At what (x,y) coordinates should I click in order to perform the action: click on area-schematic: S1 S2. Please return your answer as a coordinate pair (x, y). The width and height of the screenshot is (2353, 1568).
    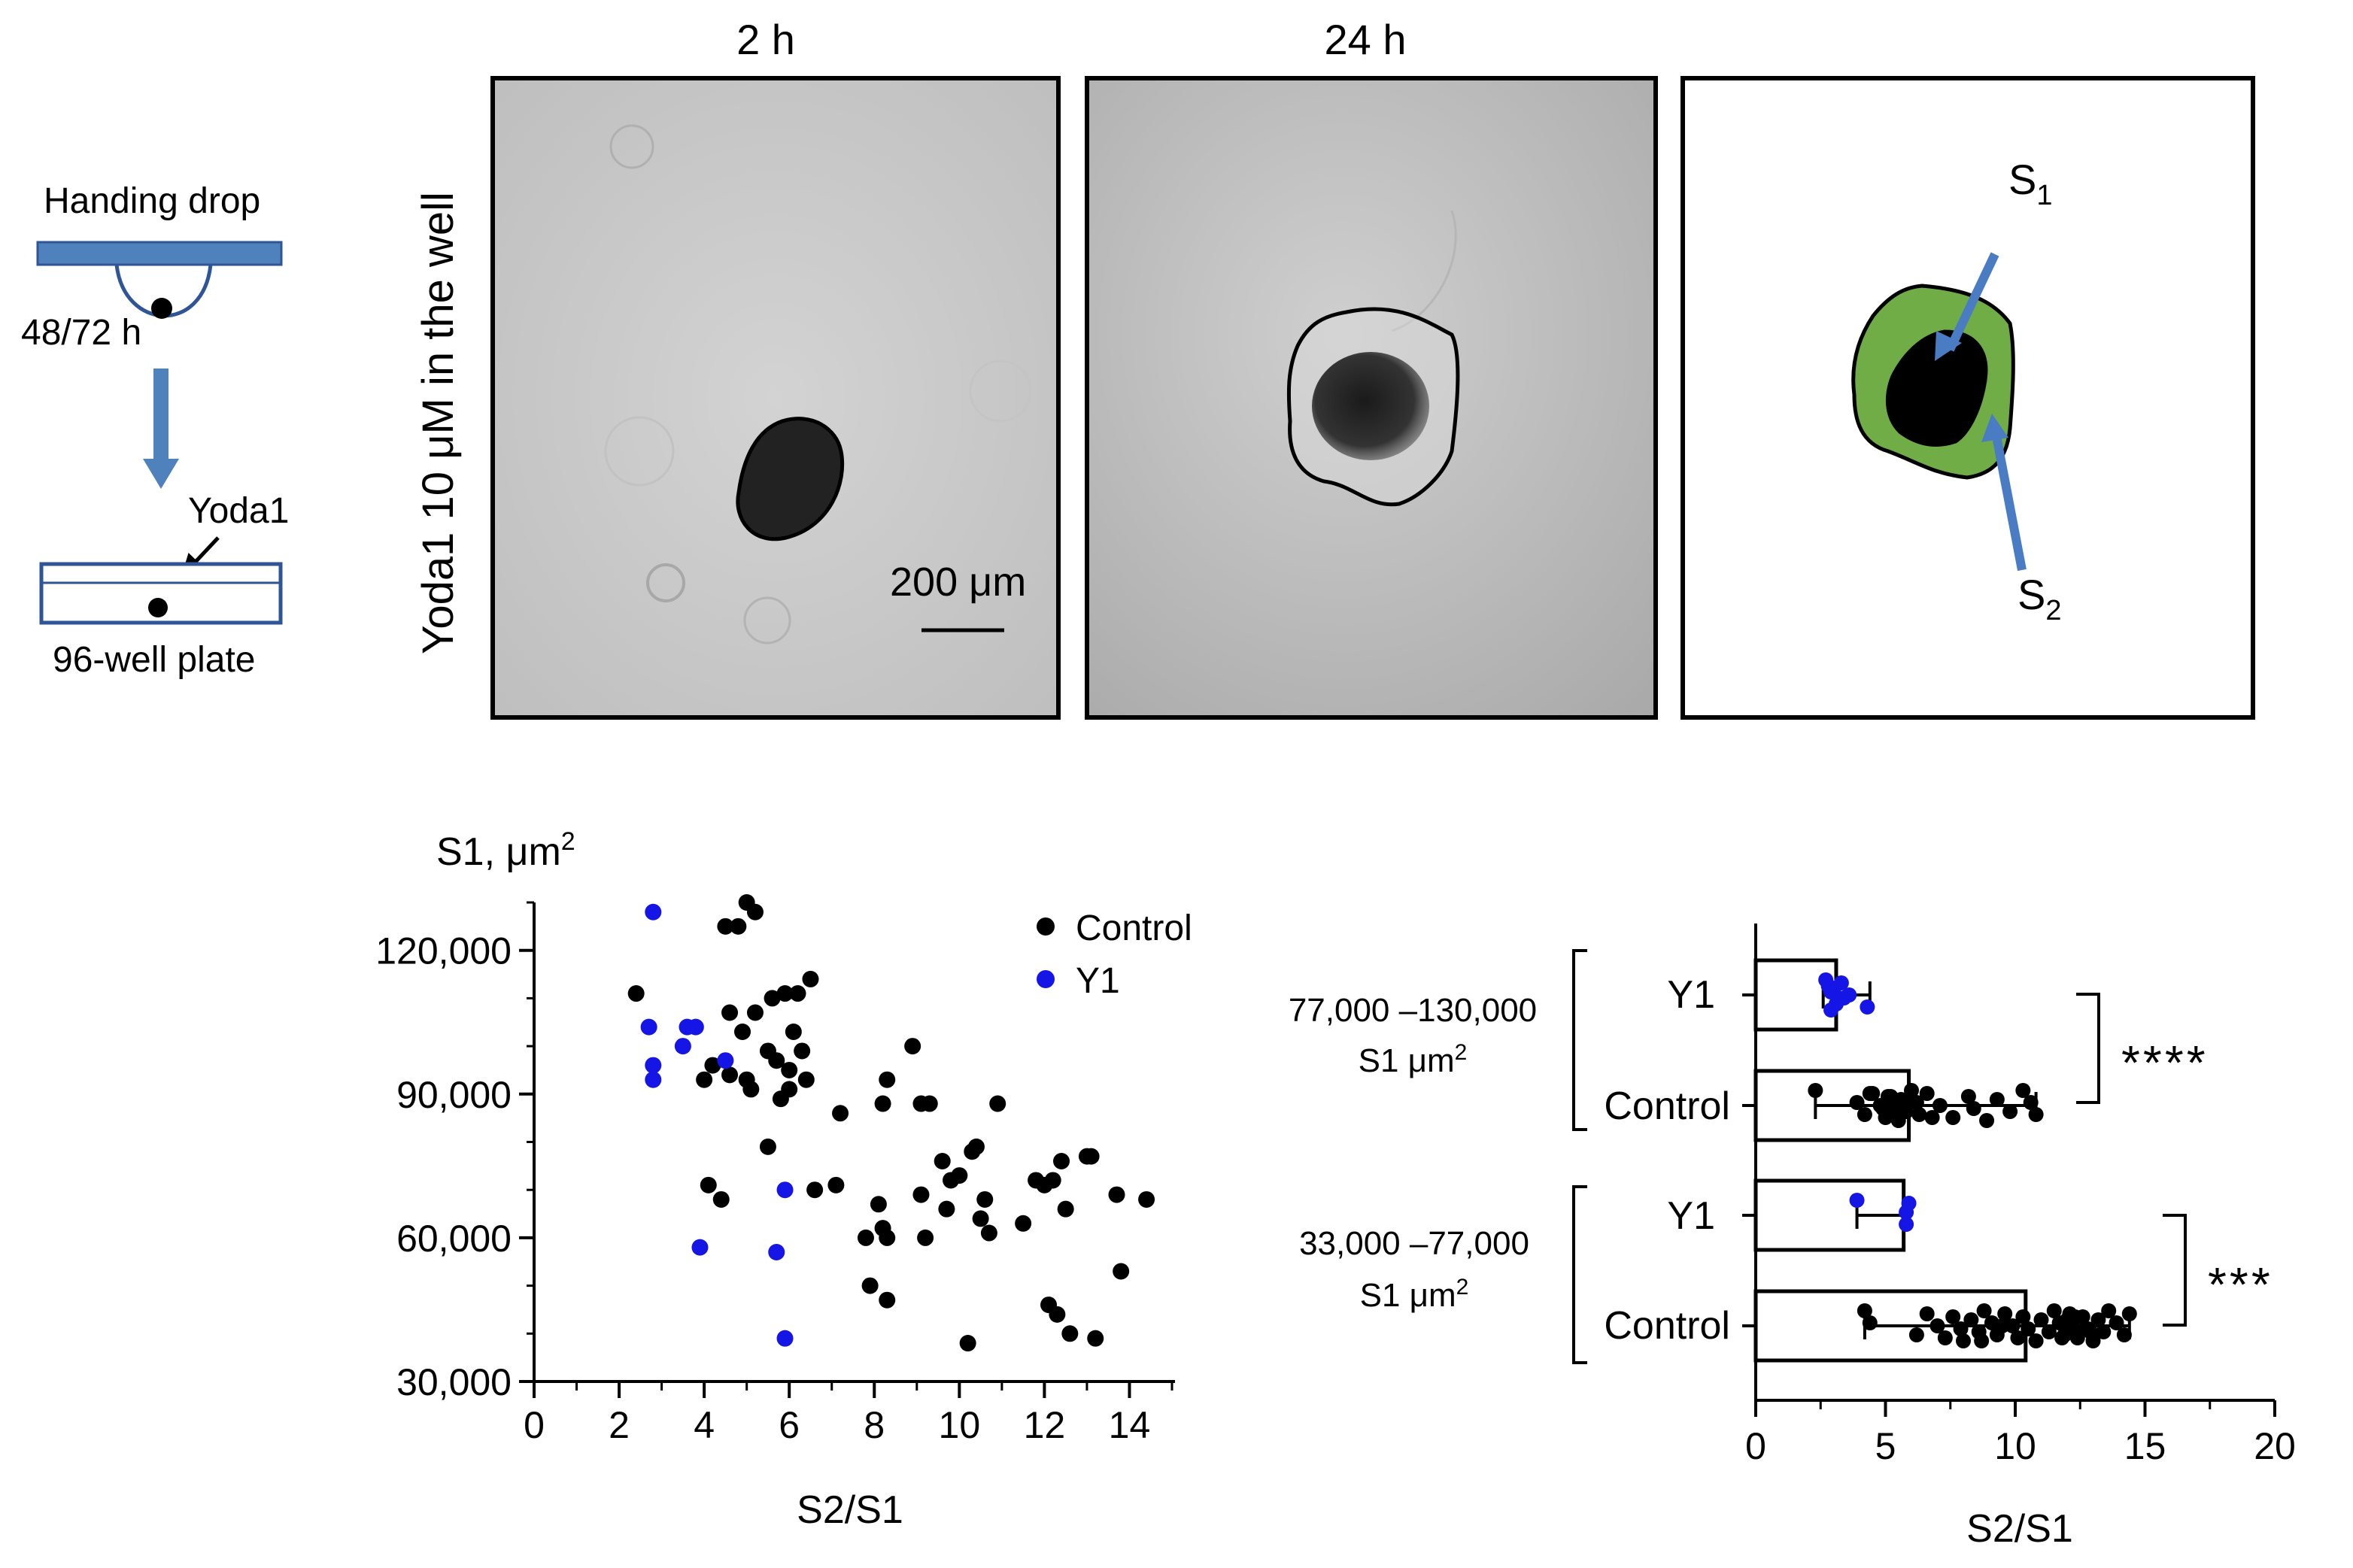
    Looking at the image, I should click on (1967, 398).